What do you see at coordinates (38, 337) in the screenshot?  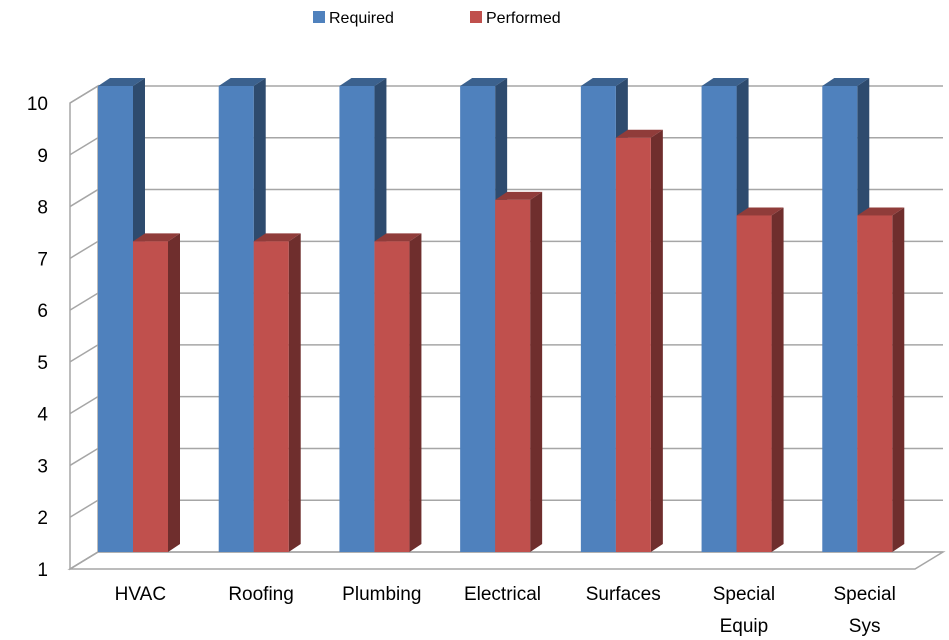 I see `y-axis-ticks: 1 2 3 4 5 6 7 8 9 10` at bounding box center [38, 337].